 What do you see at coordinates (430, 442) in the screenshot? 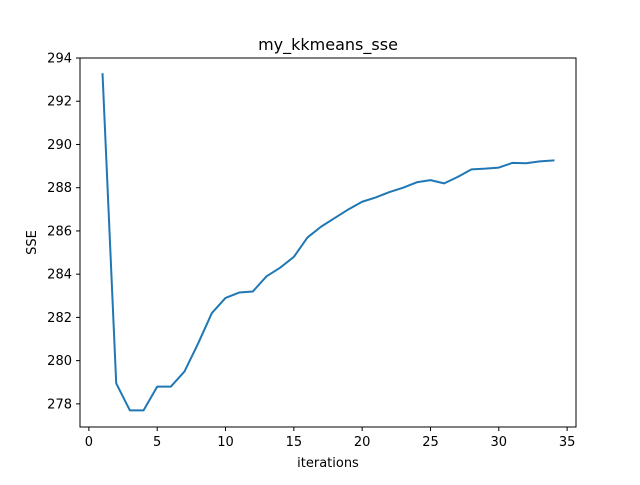
I see `x-tick-label: 25` at bounding box center [430, 442].